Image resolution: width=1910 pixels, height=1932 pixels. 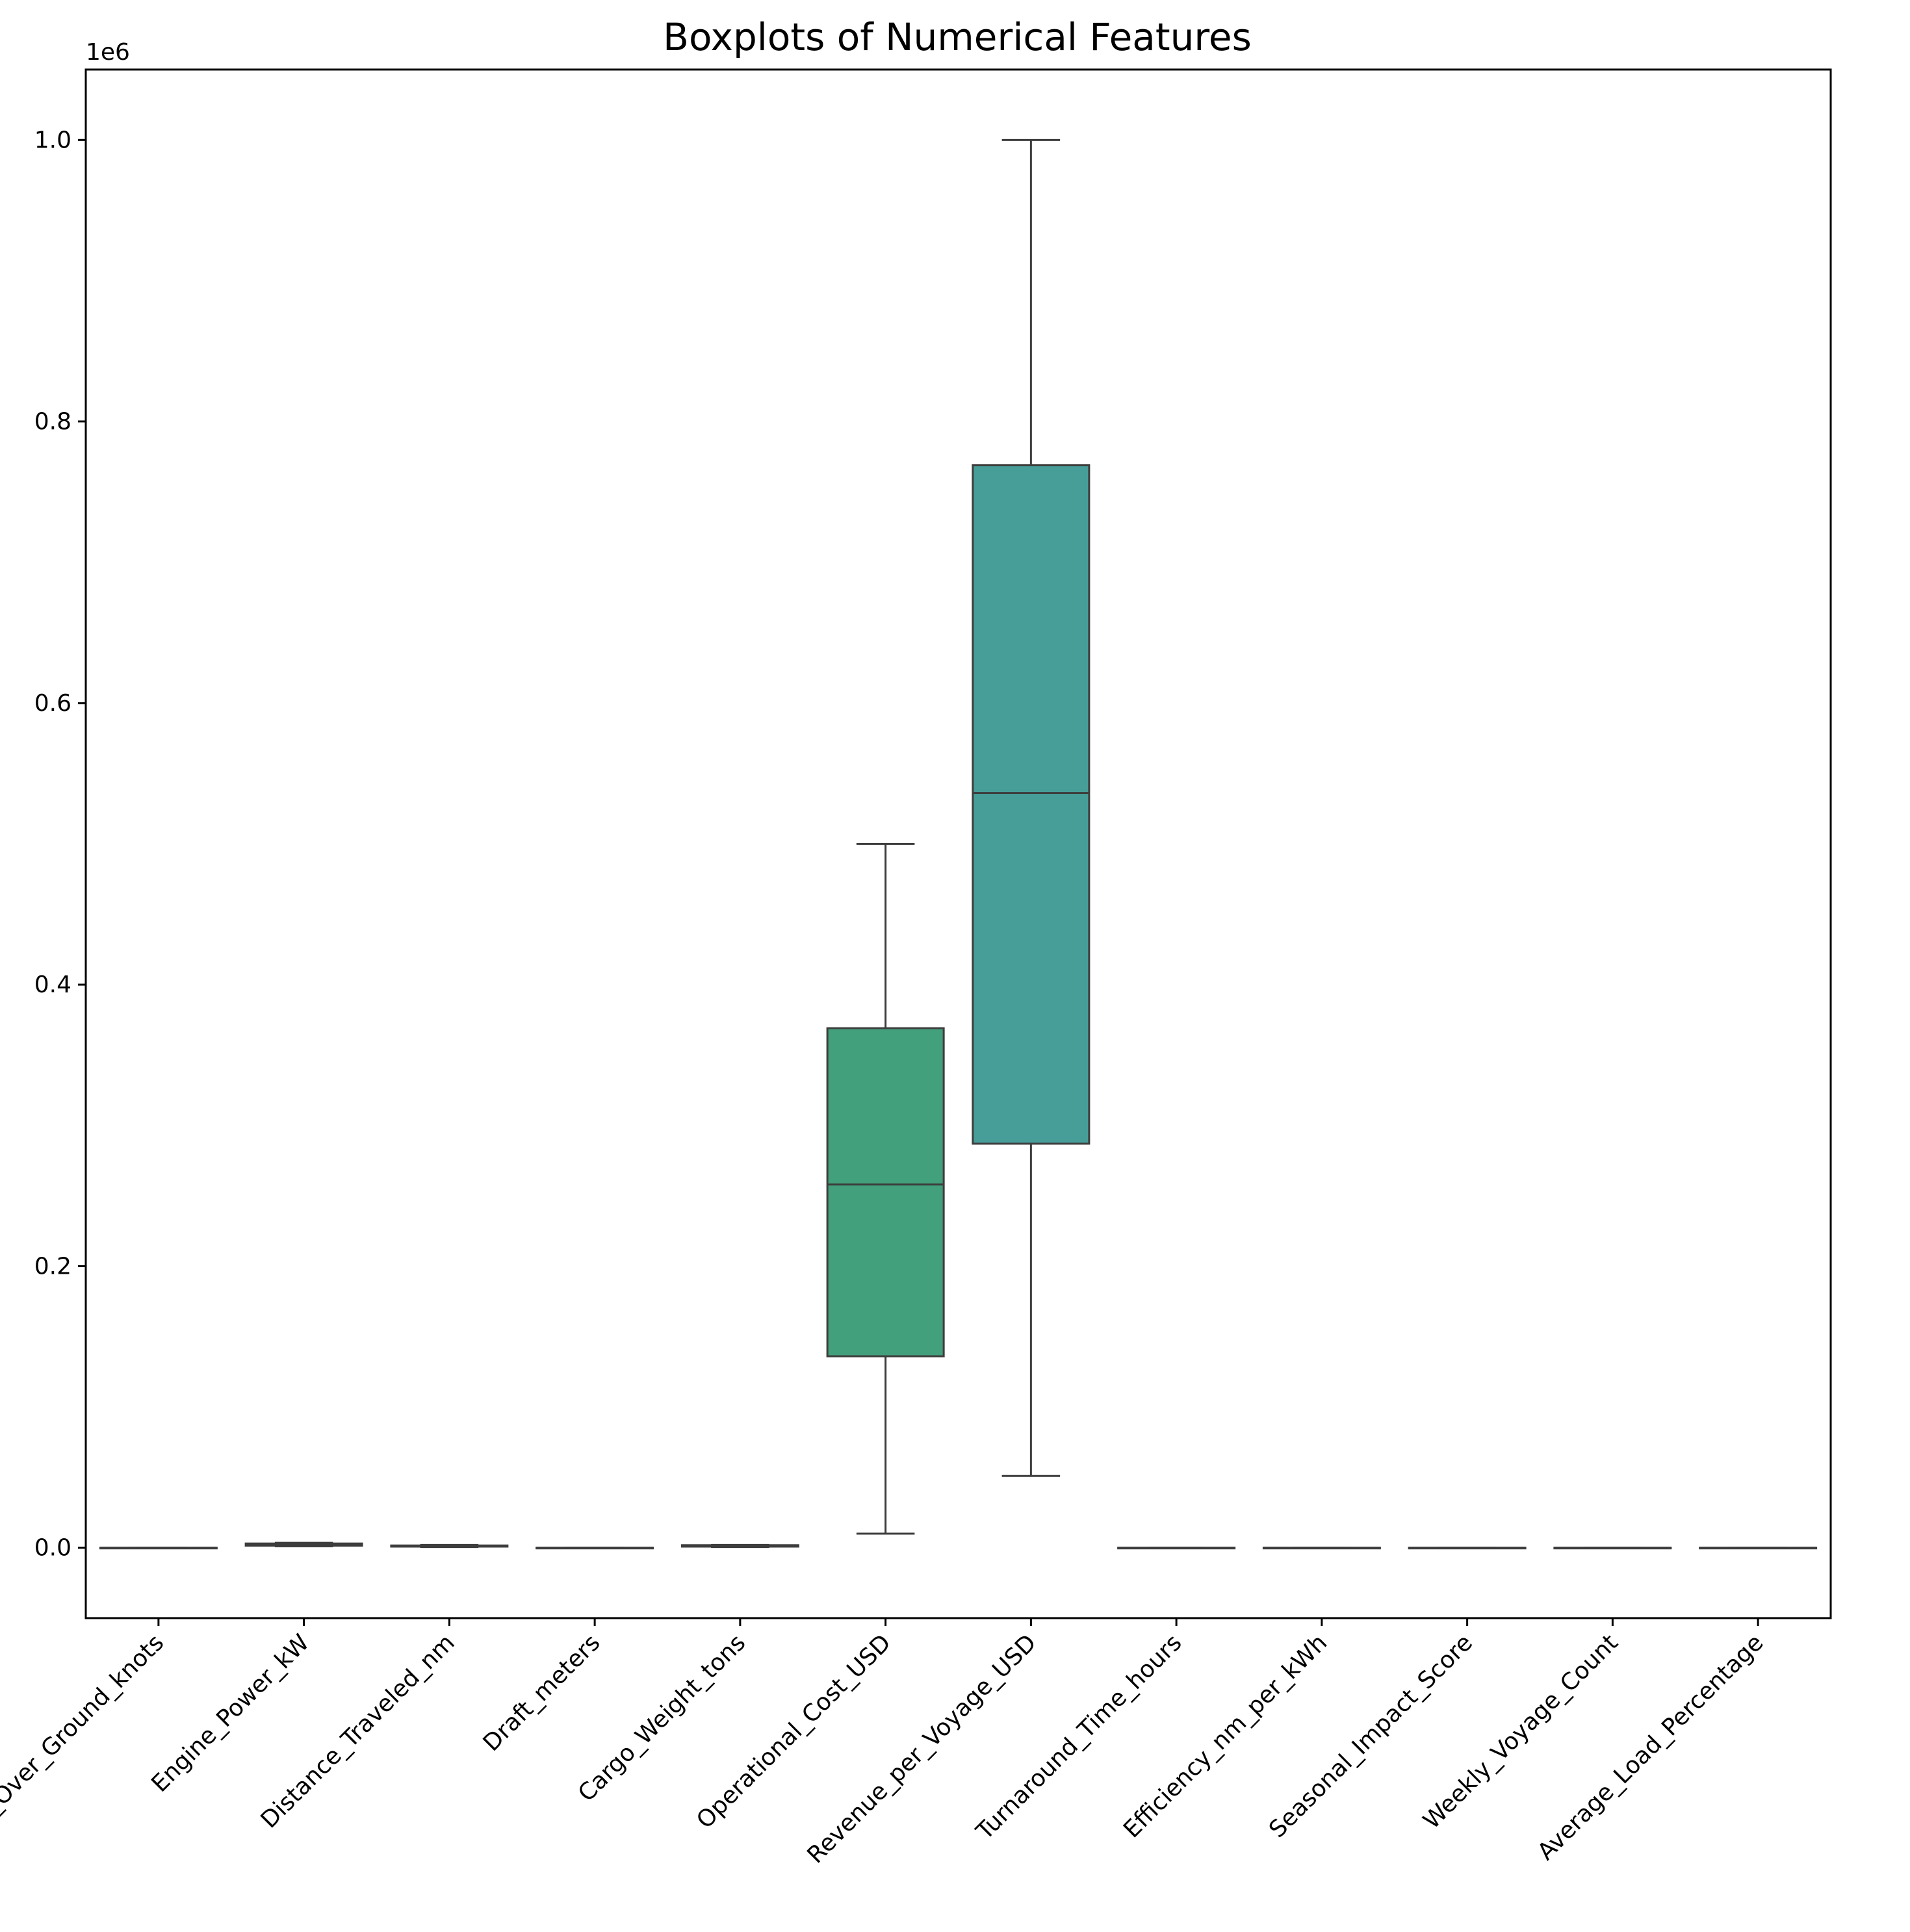 I want to click on x-tick-label: Revenue_per_Voyage_USD, so click(x=922, y=1749).